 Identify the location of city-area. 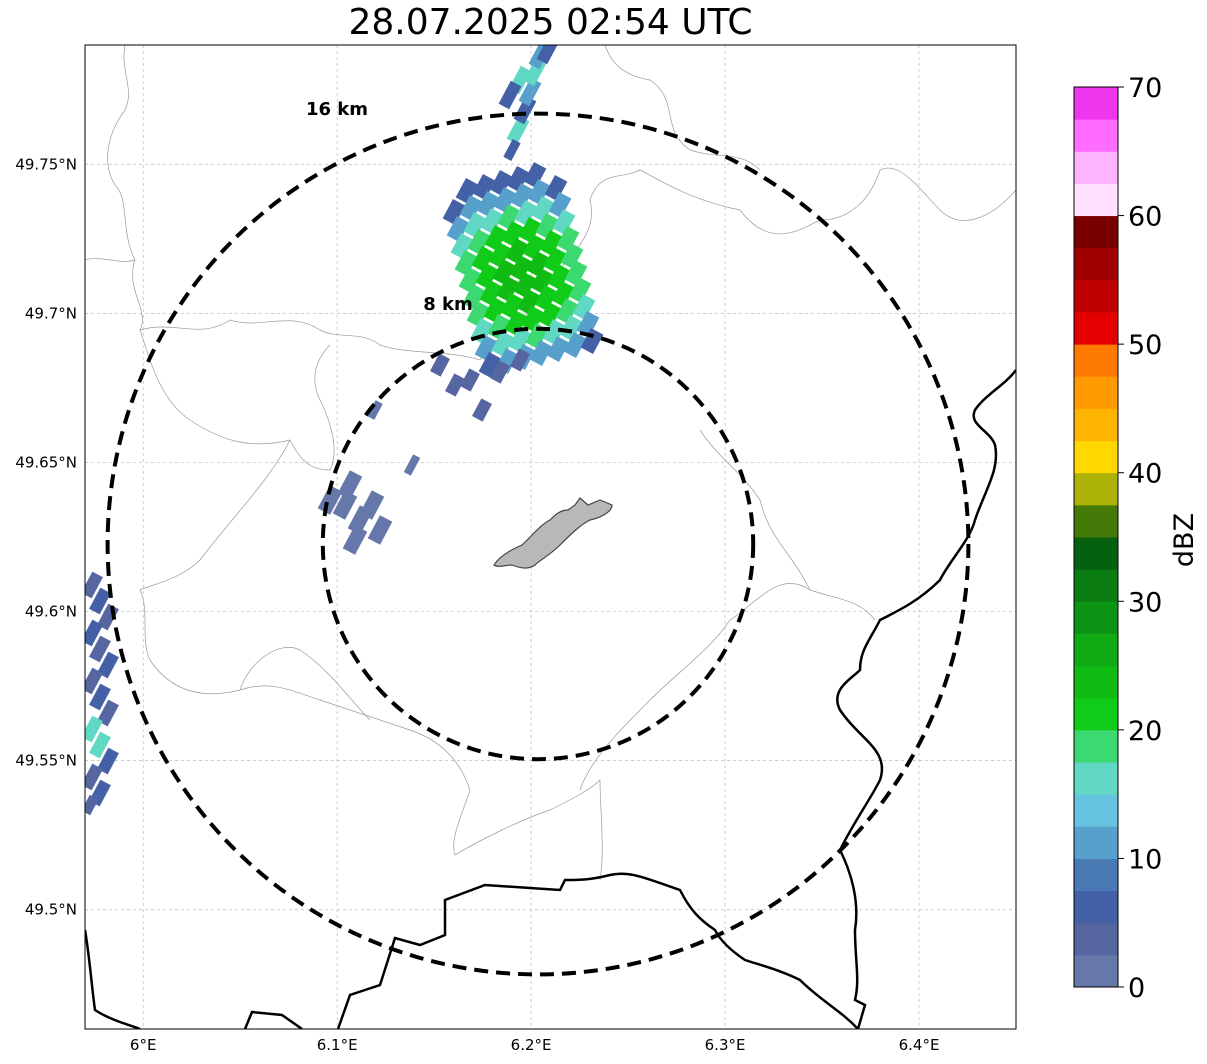
(553, 533).